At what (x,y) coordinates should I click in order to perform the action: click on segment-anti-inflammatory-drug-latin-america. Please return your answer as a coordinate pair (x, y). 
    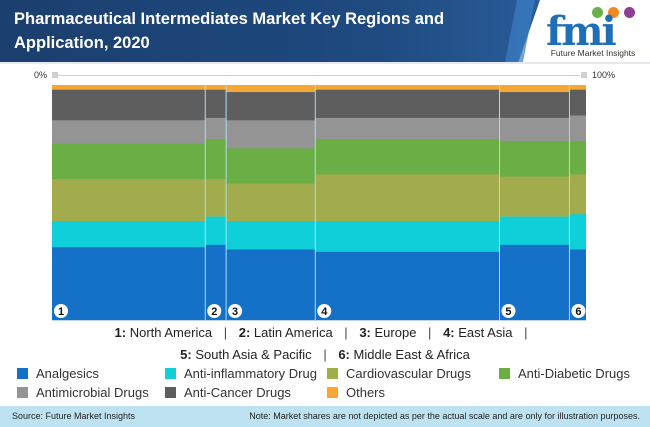
    Looking at the image, I should click on (216, 231).